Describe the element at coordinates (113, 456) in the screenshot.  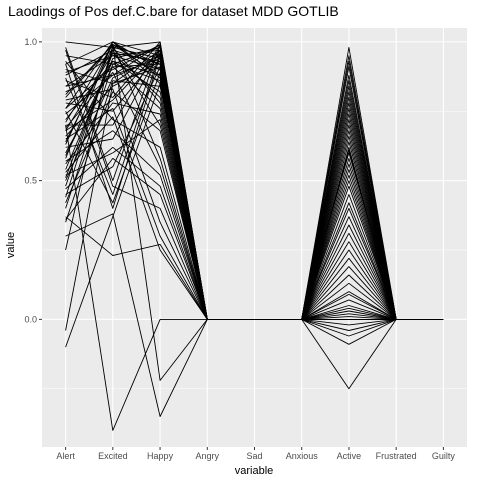
I see `x-tick-label: Excited` at that location.